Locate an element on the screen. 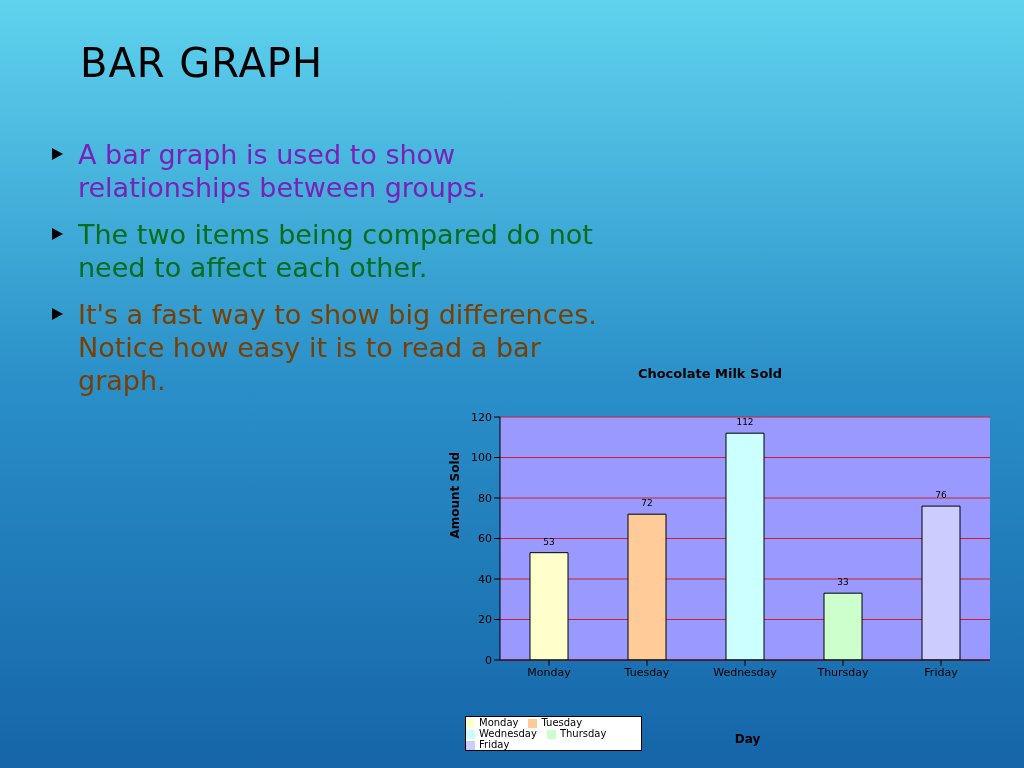  data-label: 72 is located at coordinates (647, 503).